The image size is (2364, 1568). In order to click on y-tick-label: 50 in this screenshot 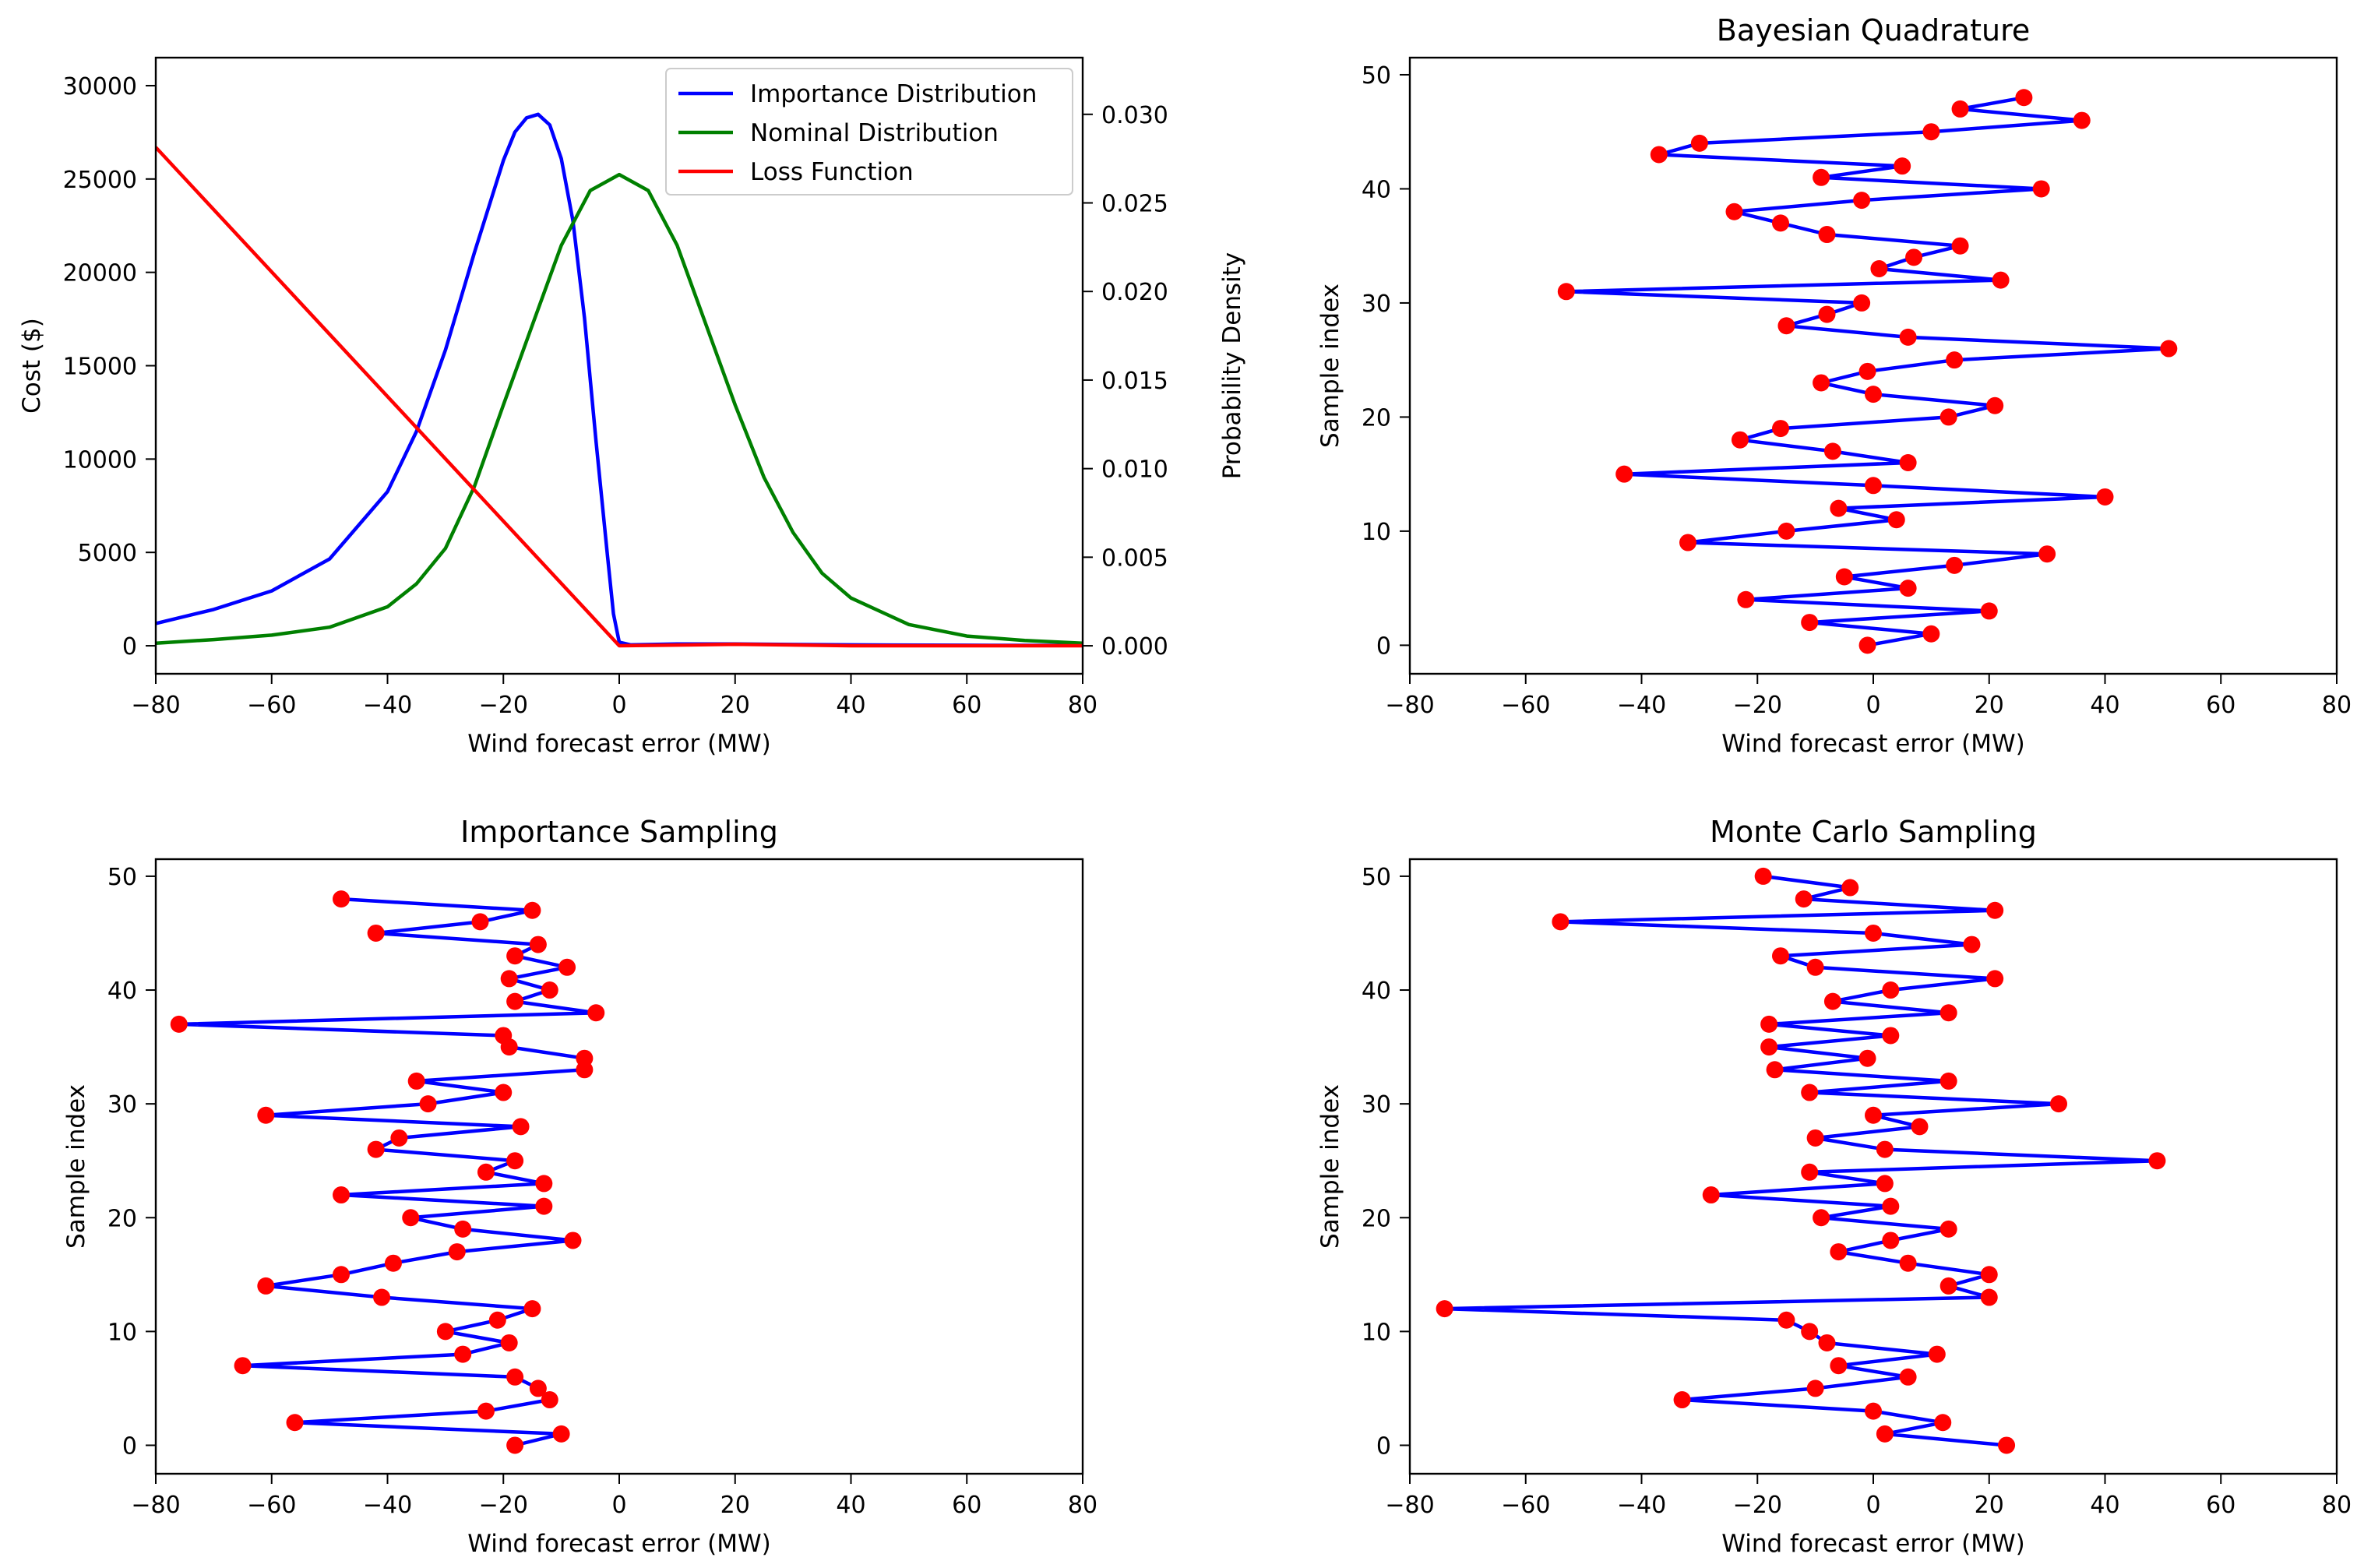, I will do `click(1376, 878)`.